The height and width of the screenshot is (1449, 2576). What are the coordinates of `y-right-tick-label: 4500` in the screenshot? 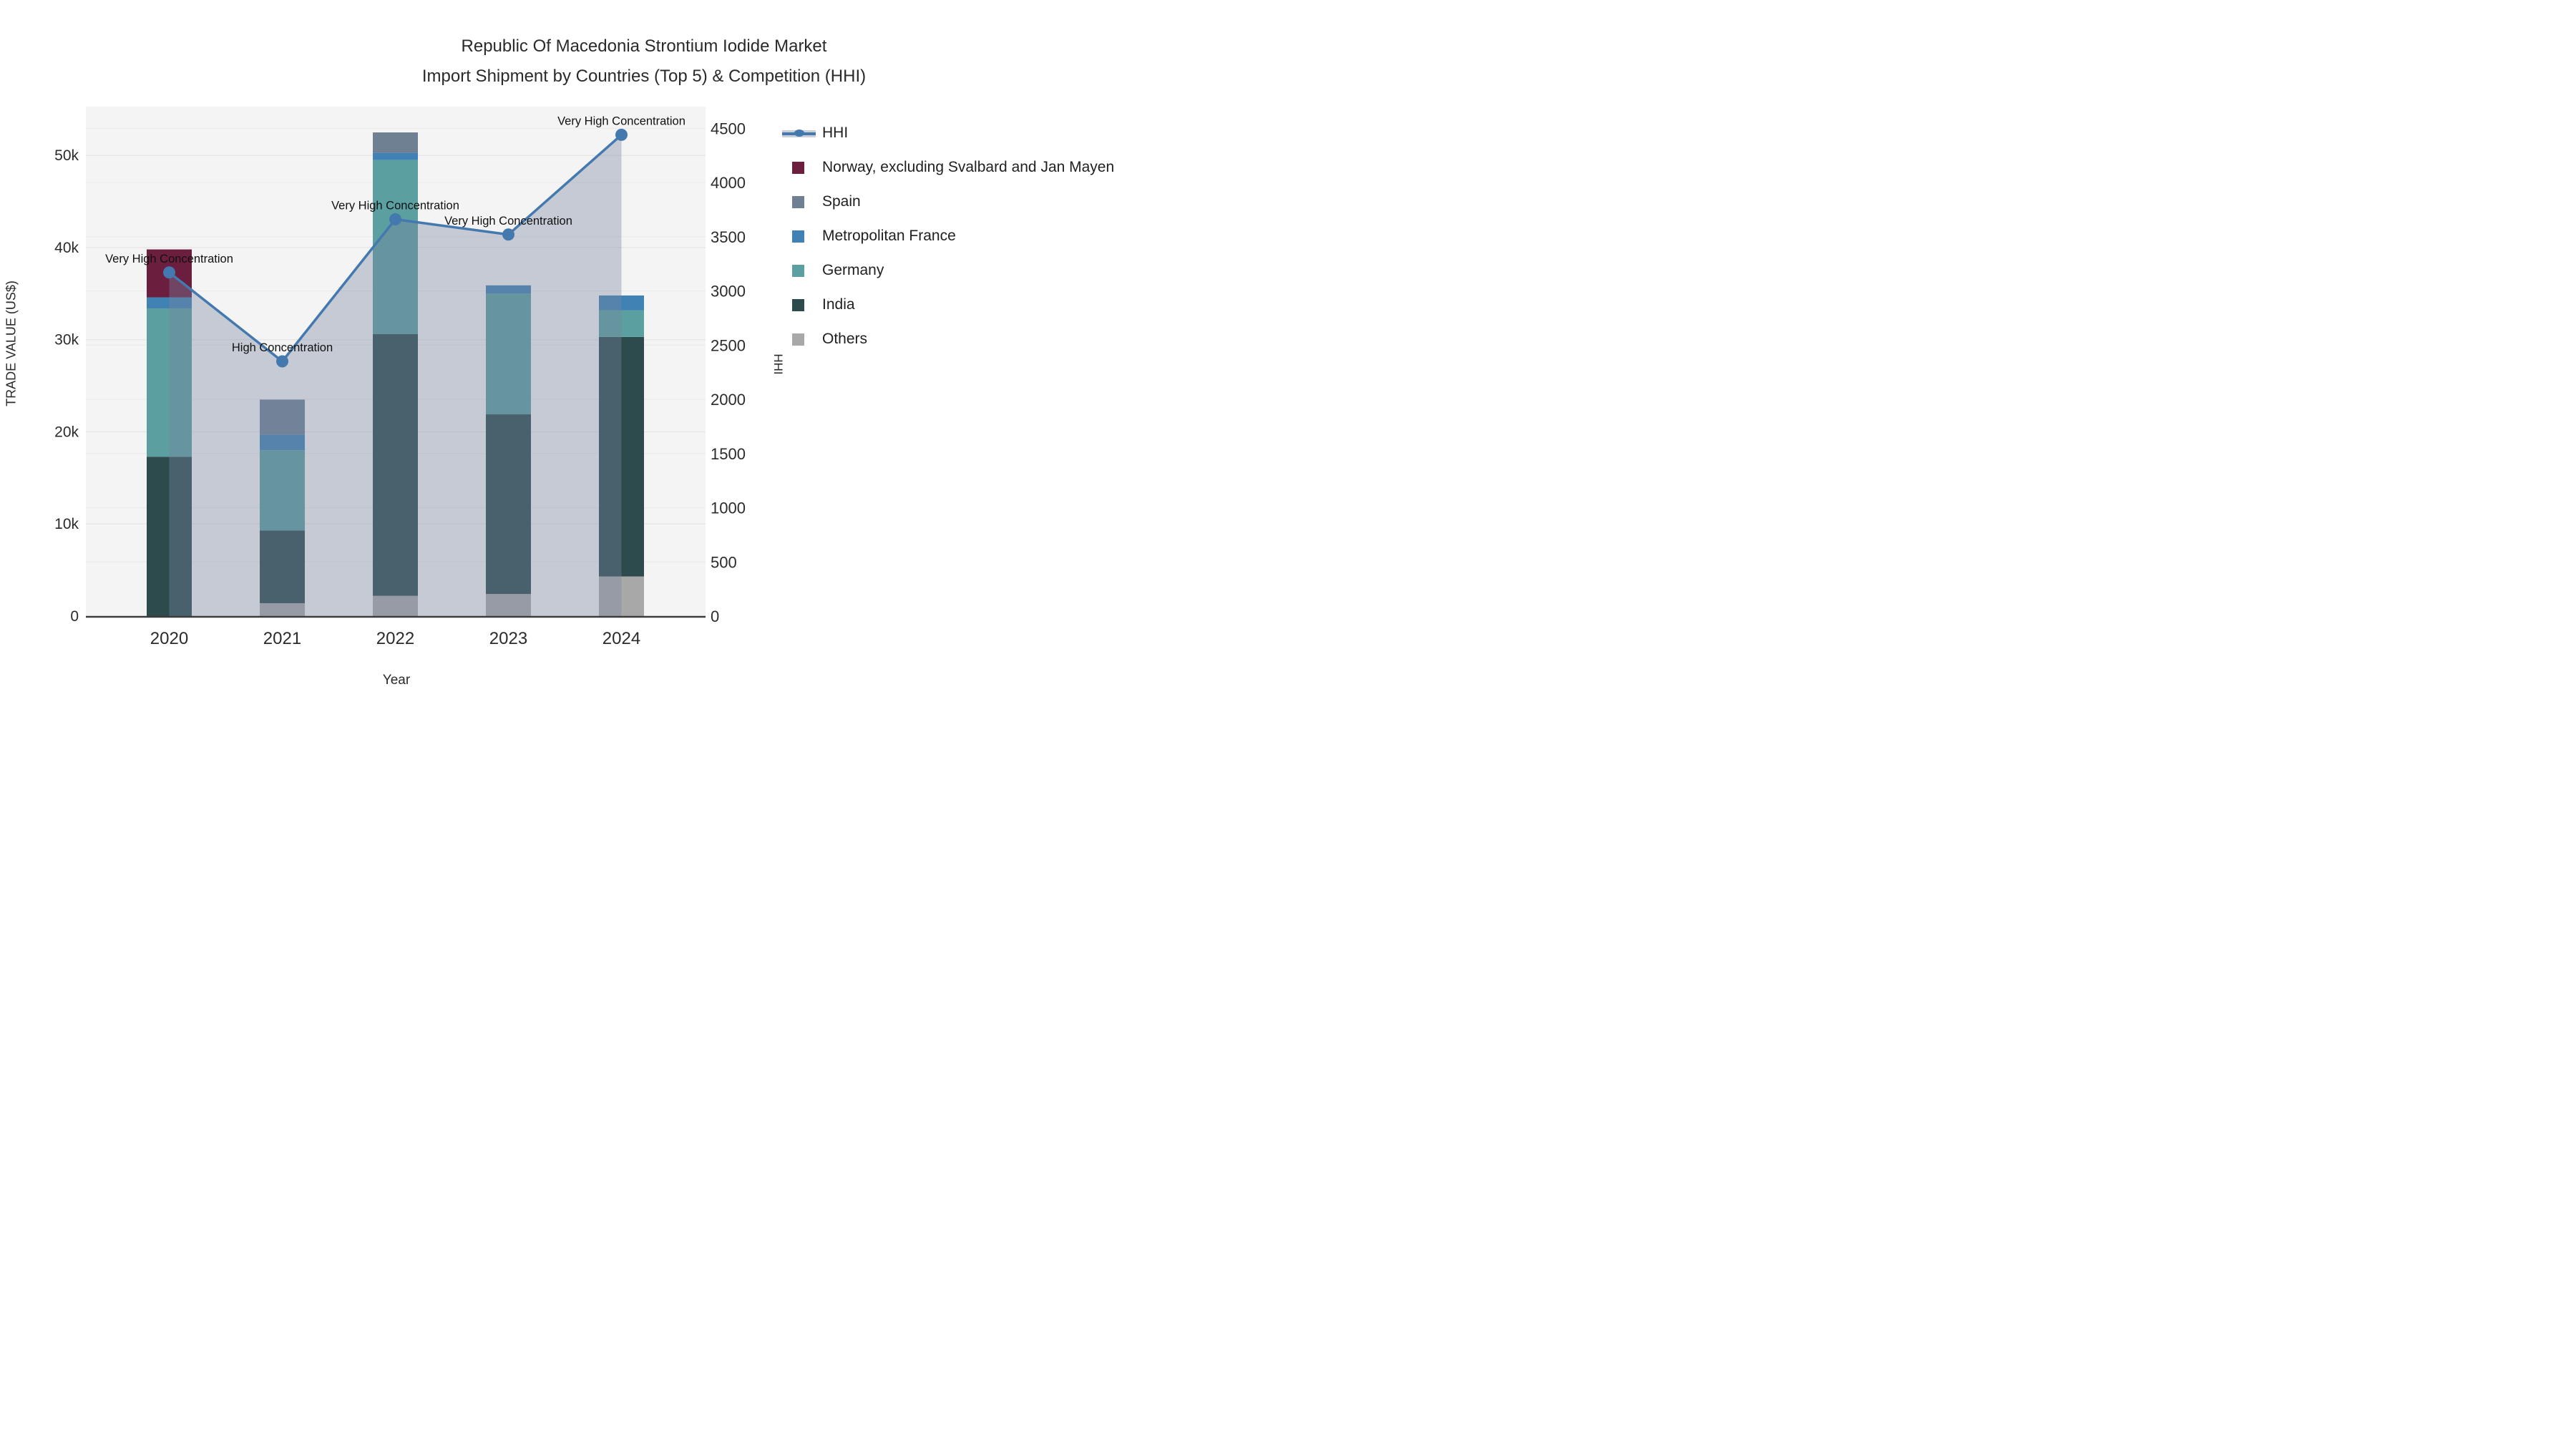 It's located at (728, 128).